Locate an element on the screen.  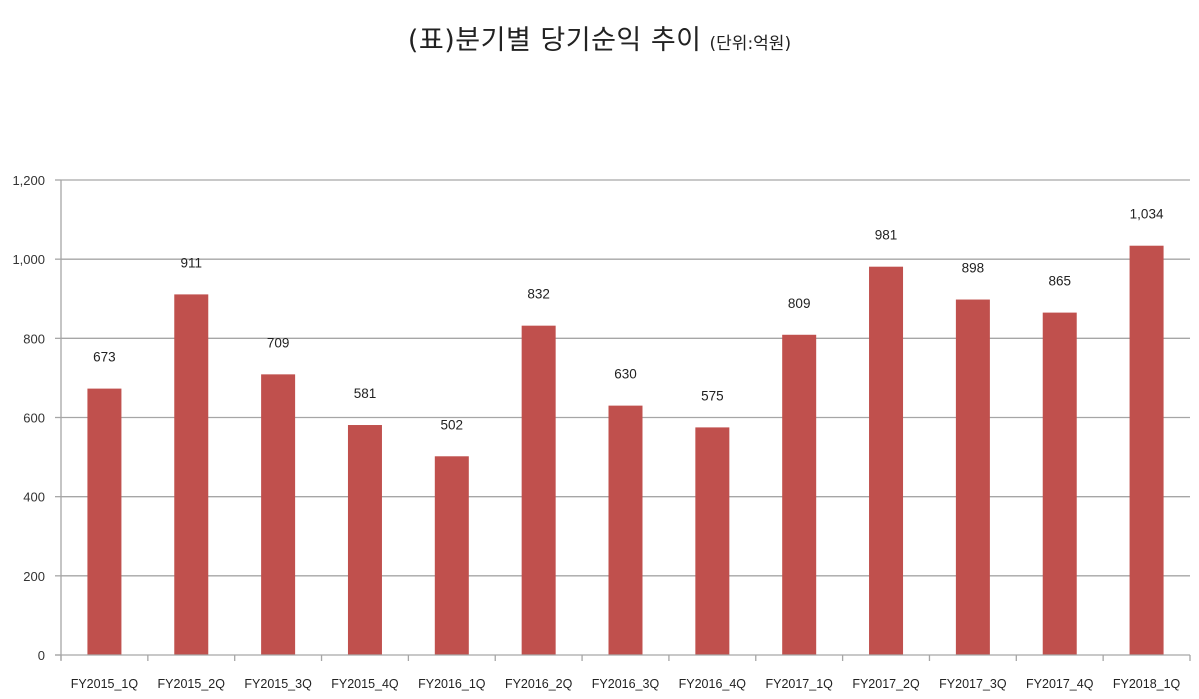
data-label: 981 is located at coordinates (886, 235).